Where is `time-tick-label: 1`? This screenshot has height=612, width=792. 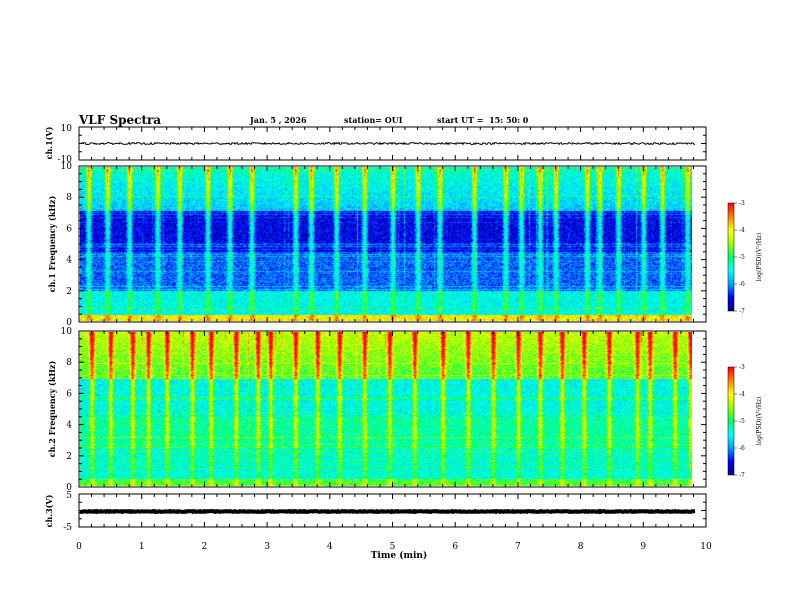 time-tick-label: 1 is located at coordinates (142, 547).